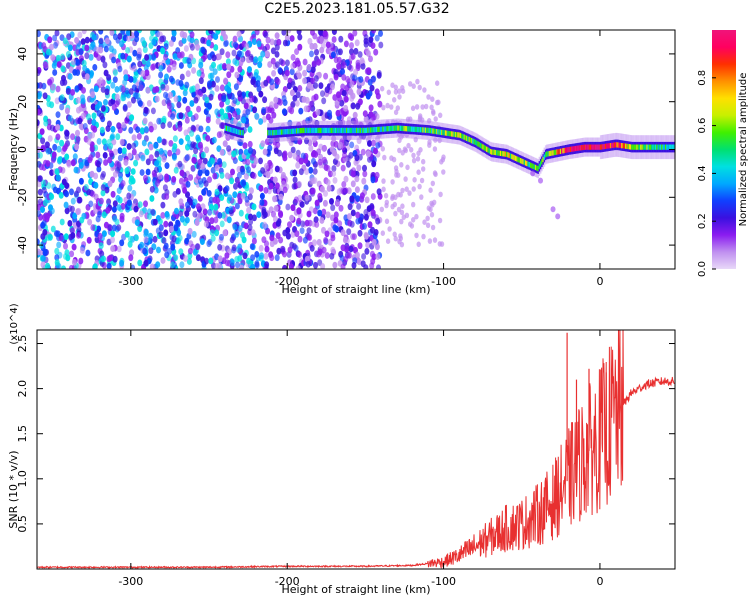  Describe the element at coordinates (22, 524) in the screenshot. I see `bottom-ytick-label: 0.5` at that location.